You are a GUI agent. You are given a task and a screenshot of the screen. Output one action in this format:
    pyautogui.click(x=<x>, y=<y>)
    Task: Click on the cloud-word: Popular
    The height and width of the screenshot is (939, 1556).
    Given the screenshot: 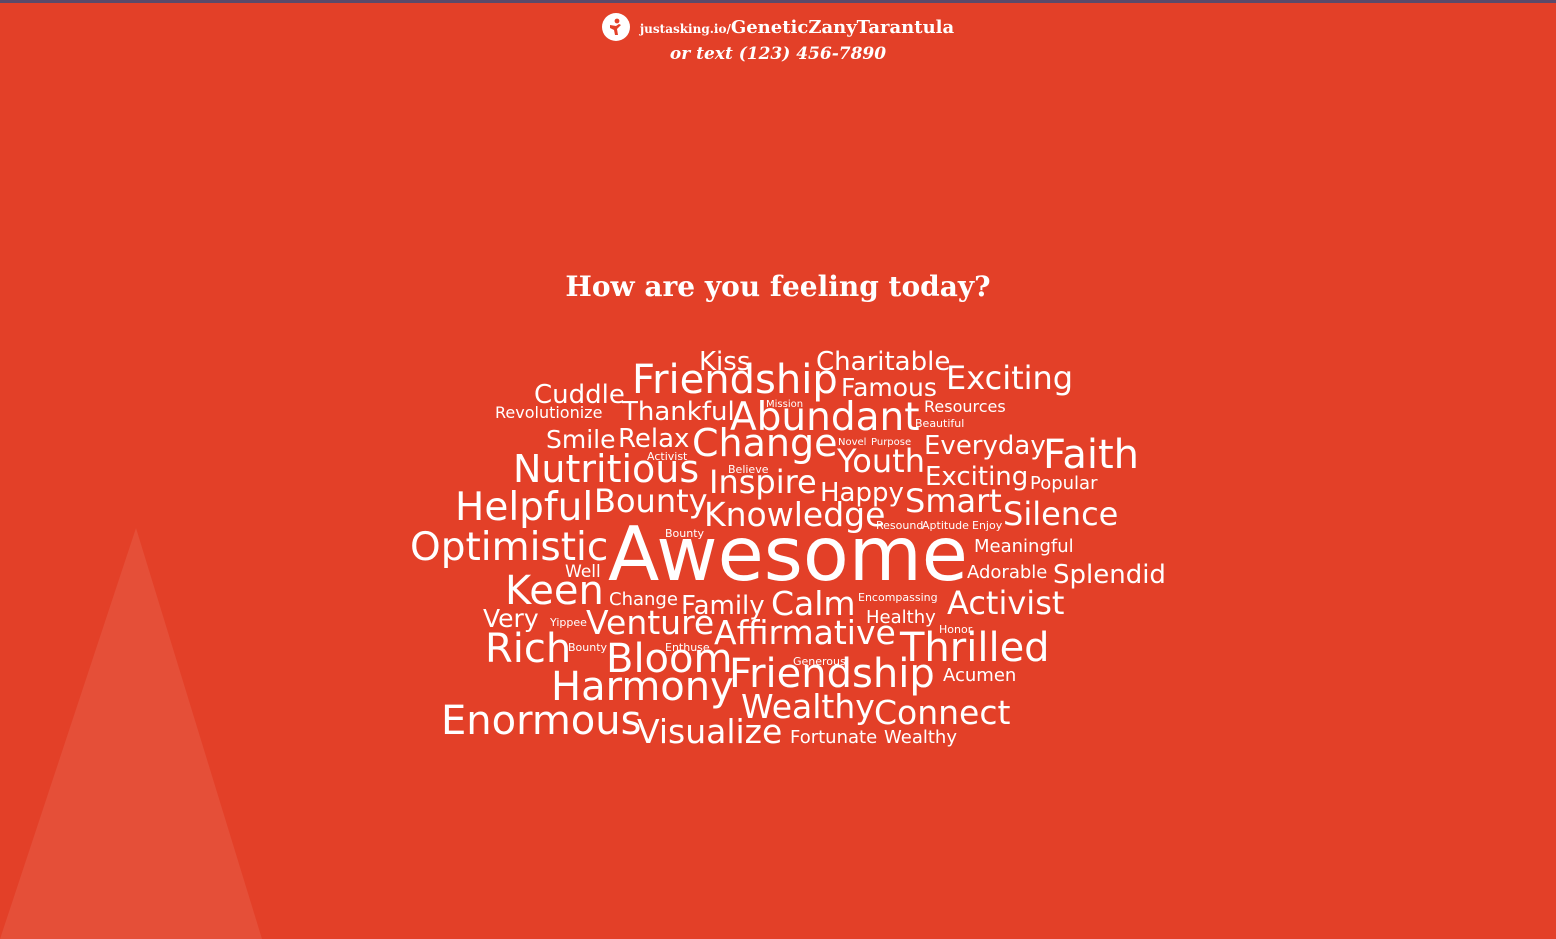 What is the action you would take?
    pyautogui.click(x=1064, y=483)
    